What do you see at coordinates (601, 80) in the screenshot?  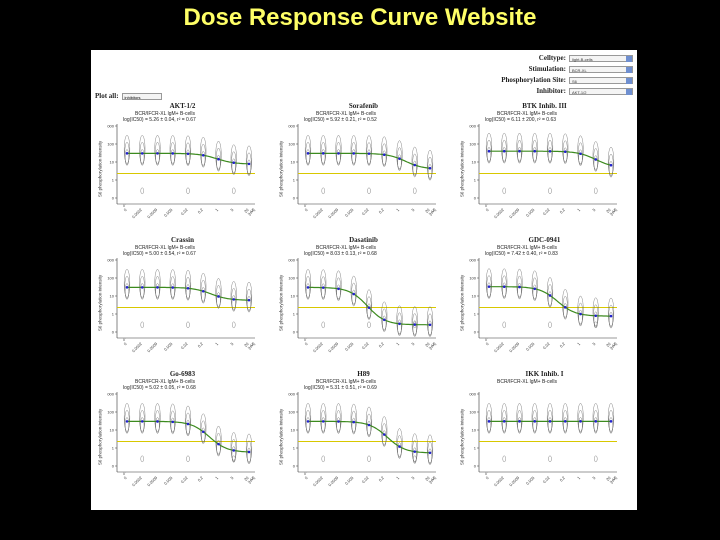 I see `site-select: S6` at bounding box center [601, 80].